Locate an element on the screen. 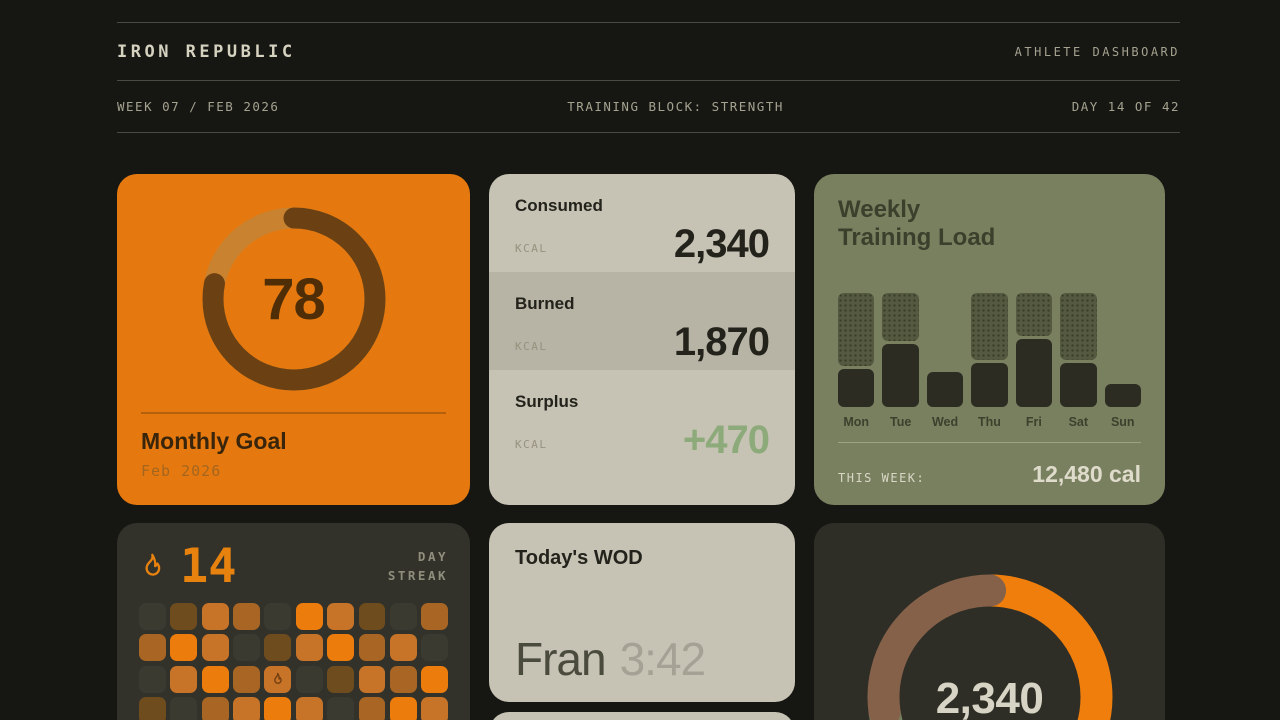  wod-time: 3:42 is located at coordinates (663, 659).